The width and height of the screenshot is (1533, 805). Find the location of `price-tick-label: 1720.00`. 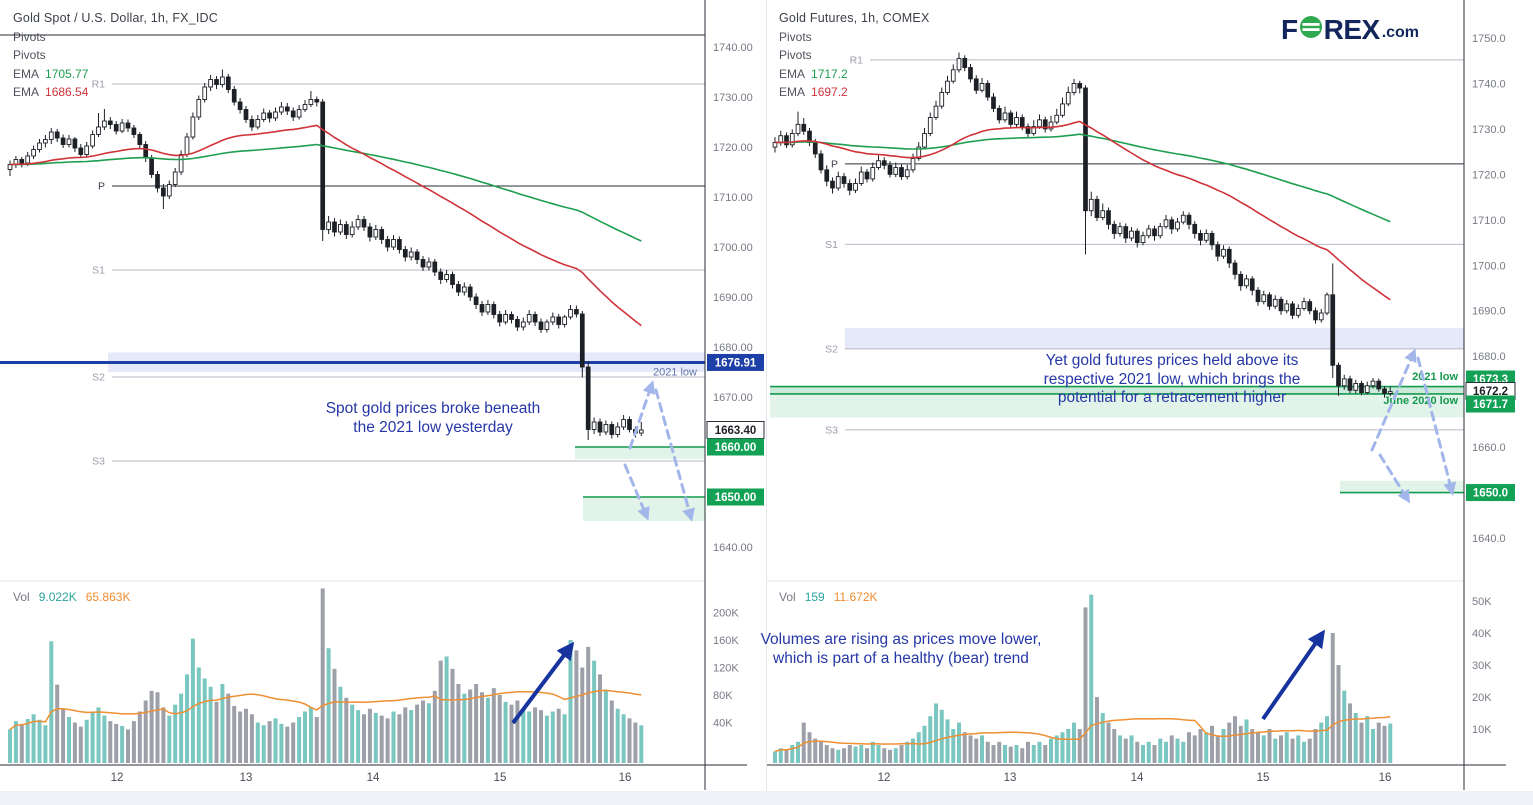

price-tick-label: 1720.00 is located at coordinates (733, 148).